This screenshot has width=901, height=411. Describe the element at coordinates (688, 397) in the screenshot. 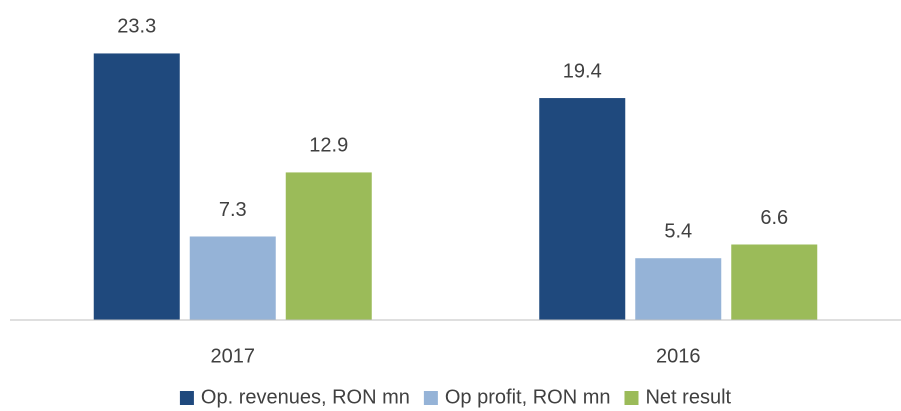

I see `legend-label: Net result` at that location.